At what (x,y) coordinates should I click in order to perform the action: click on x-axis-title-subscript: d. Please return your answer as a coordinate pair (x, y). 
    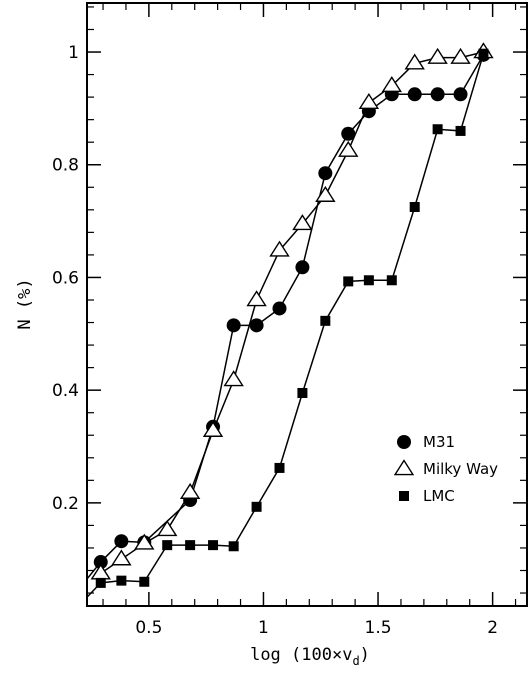
    Looking at the image, I should click on (355, 661).